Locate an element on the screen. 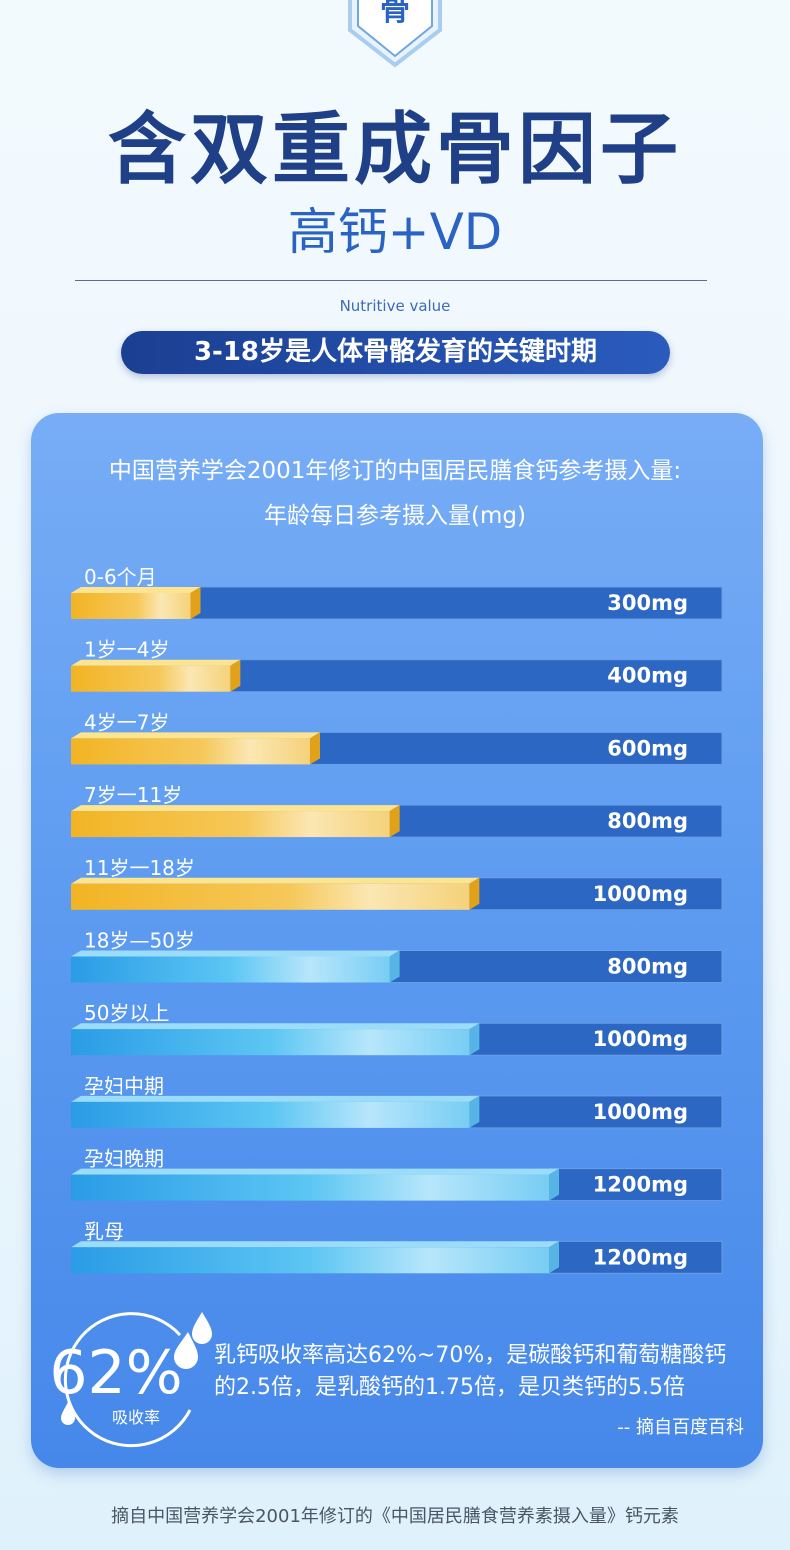 This screenshot has width=790, height=1550. category-label: 4岁一7岁 is located at coordinates (126, 722).